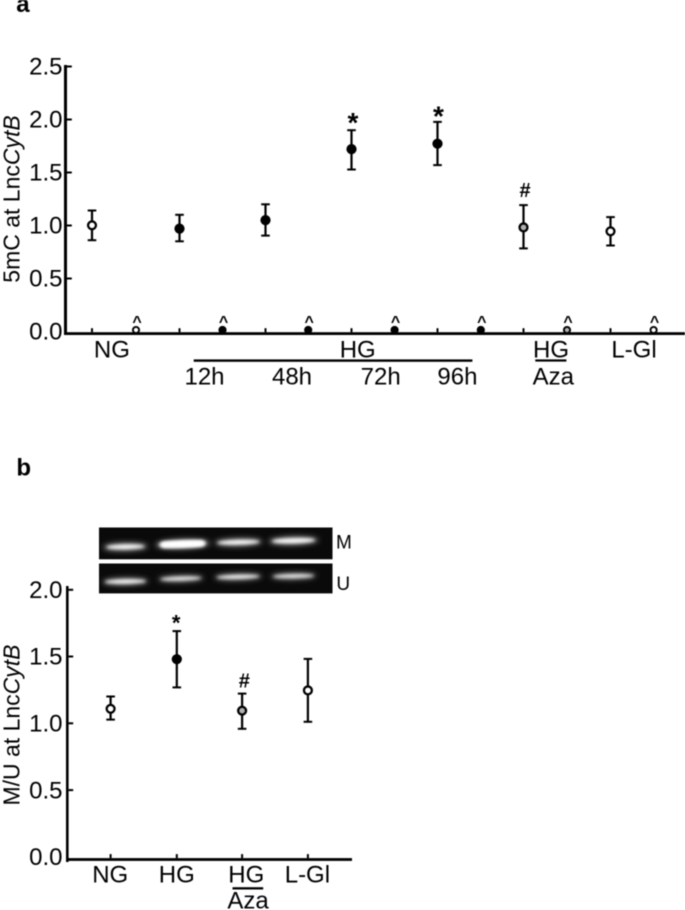  I want to click on svg-text: 5mC at LncCytB, so click(12, 198).